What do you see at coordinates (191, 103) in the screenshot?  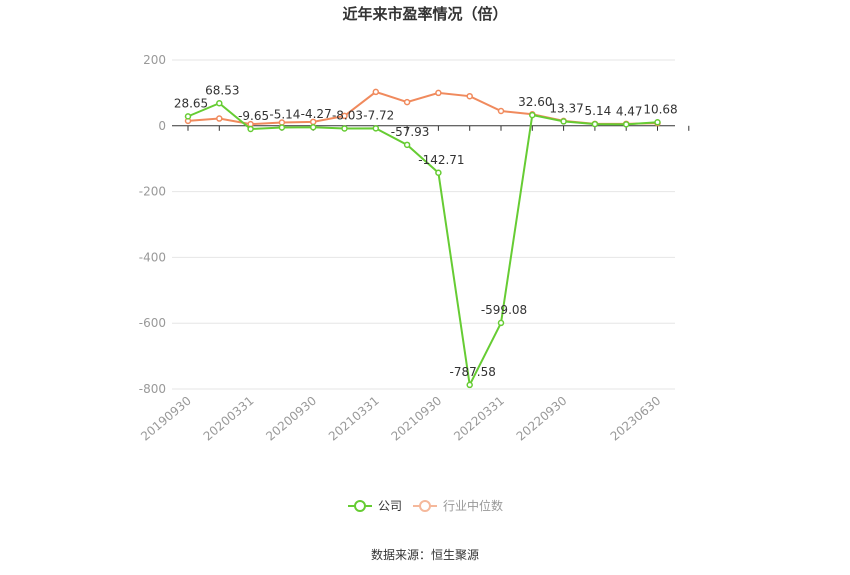 I see `data-label: 28.65` at bounding box center [191, 103].